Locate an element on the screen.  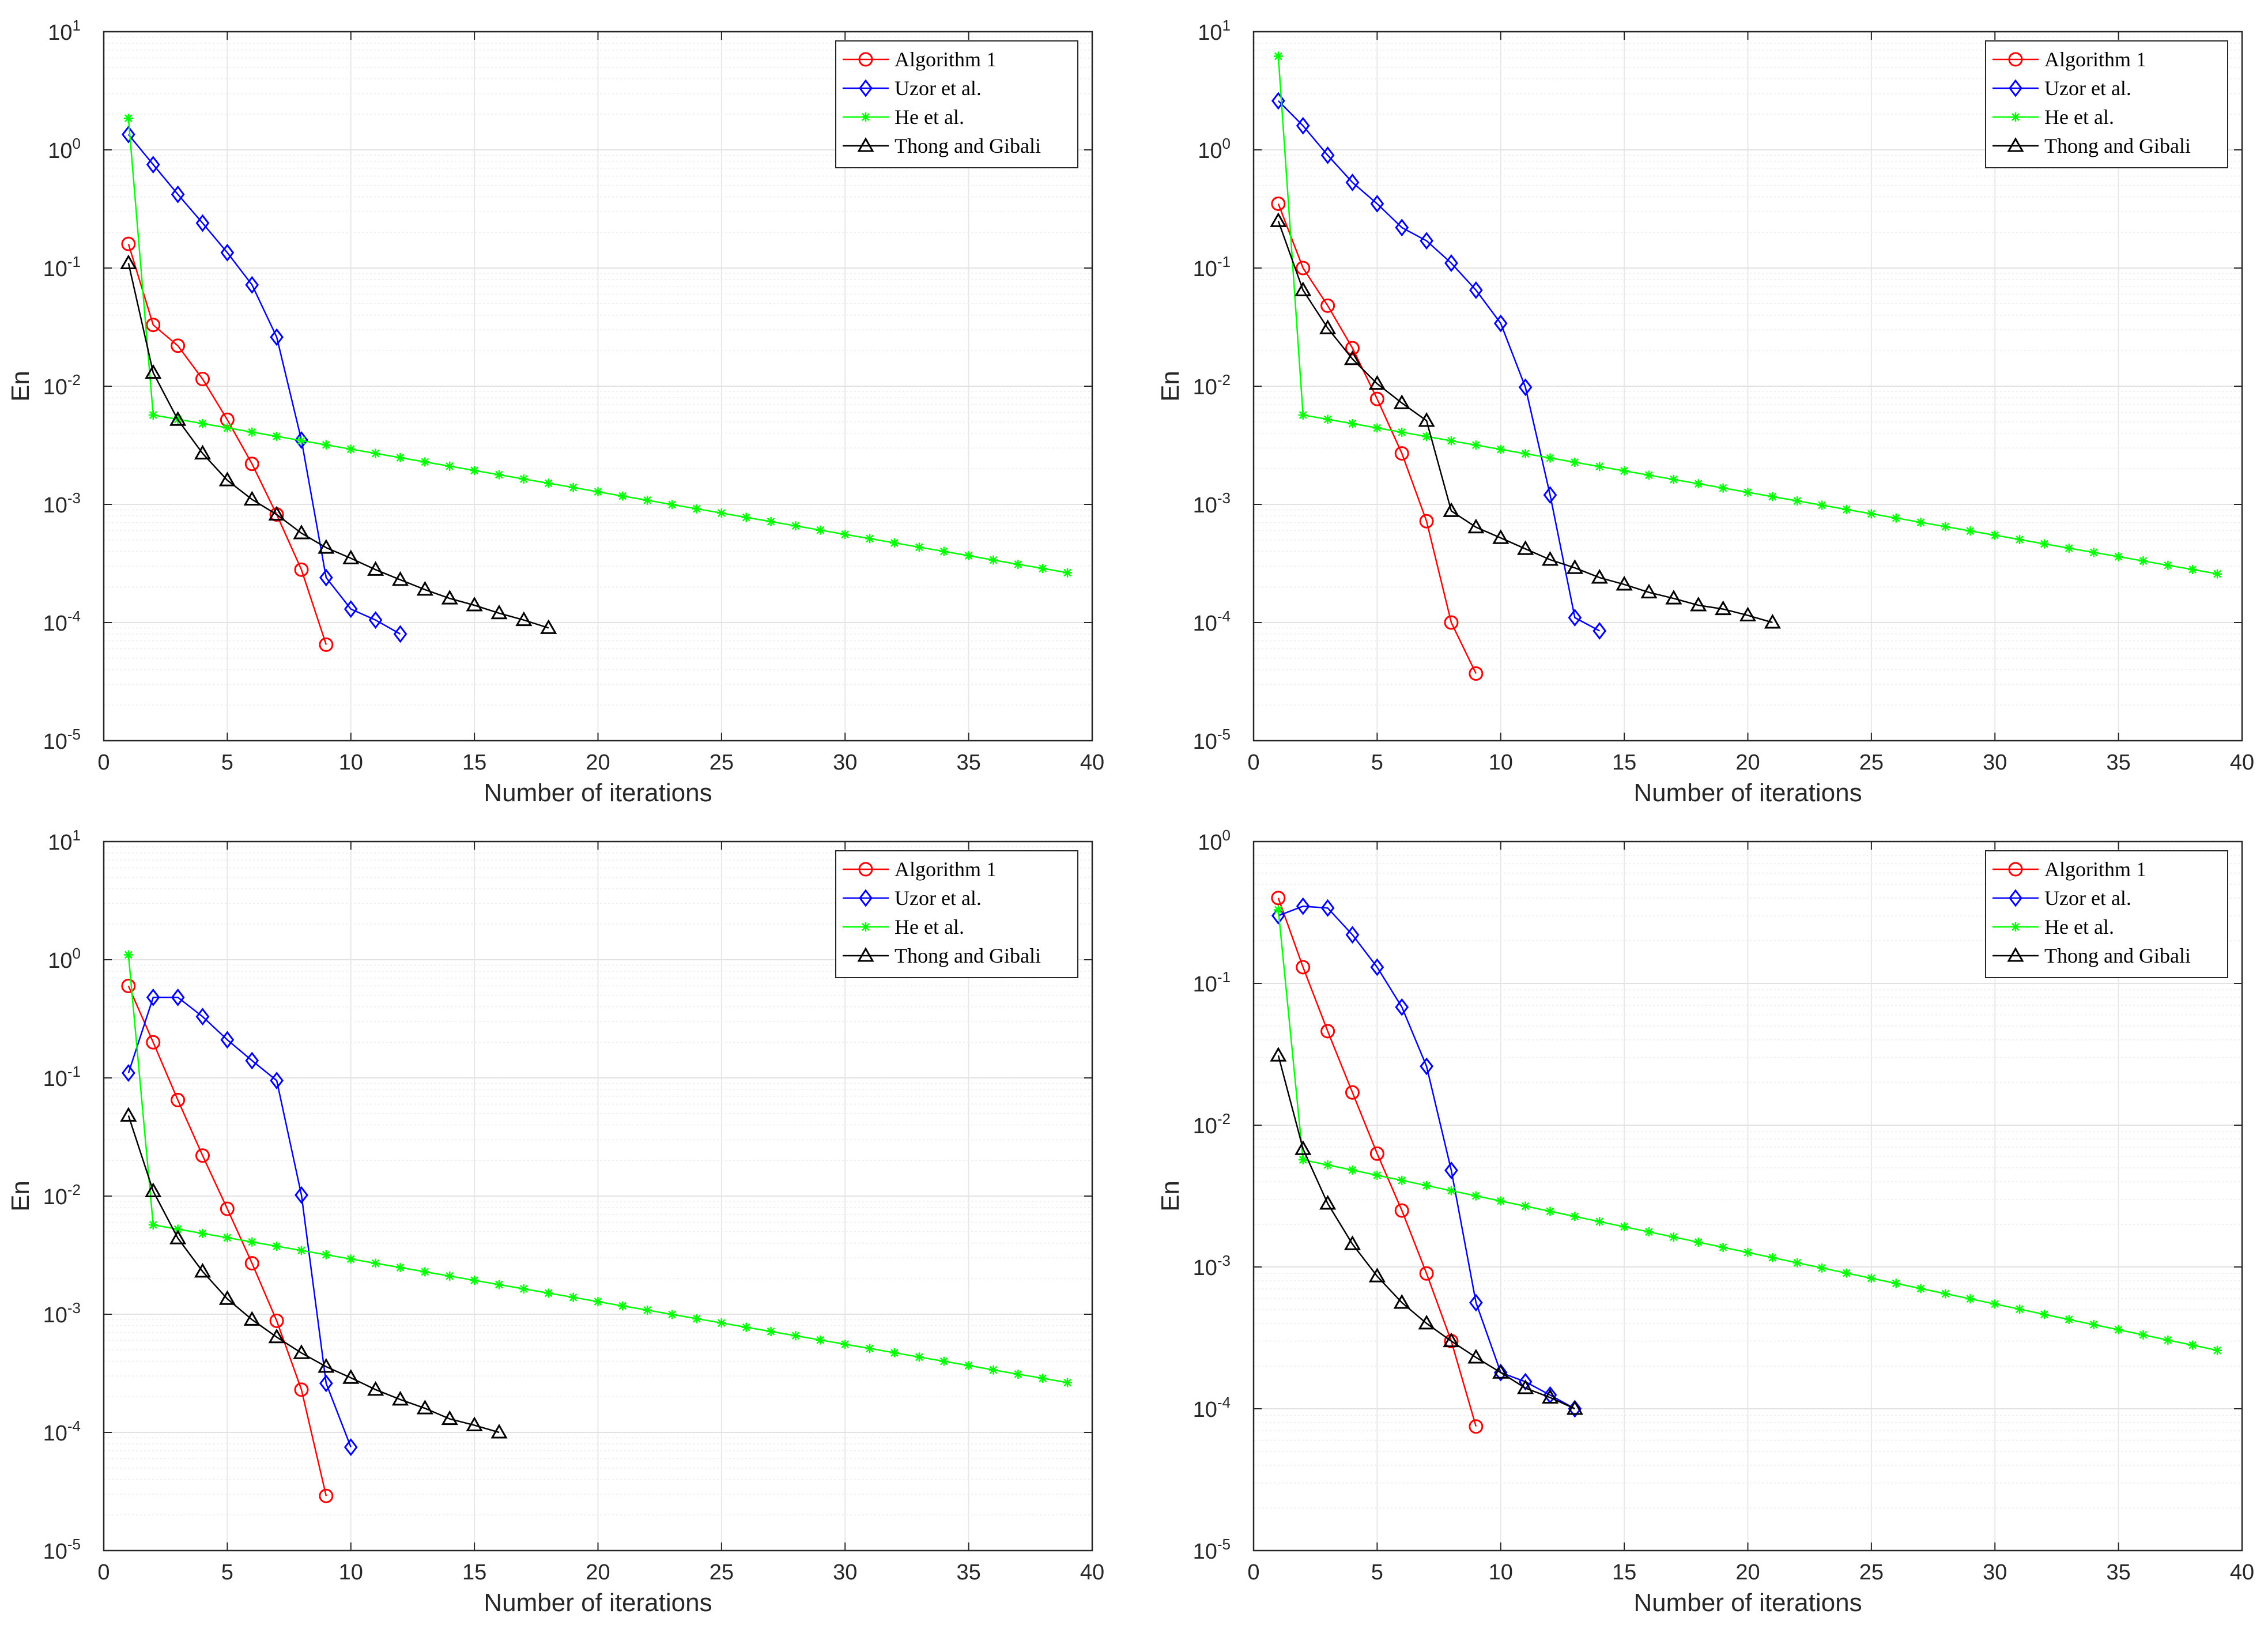
y-tick-exponent: -5 is located at coordinates (74, 734).